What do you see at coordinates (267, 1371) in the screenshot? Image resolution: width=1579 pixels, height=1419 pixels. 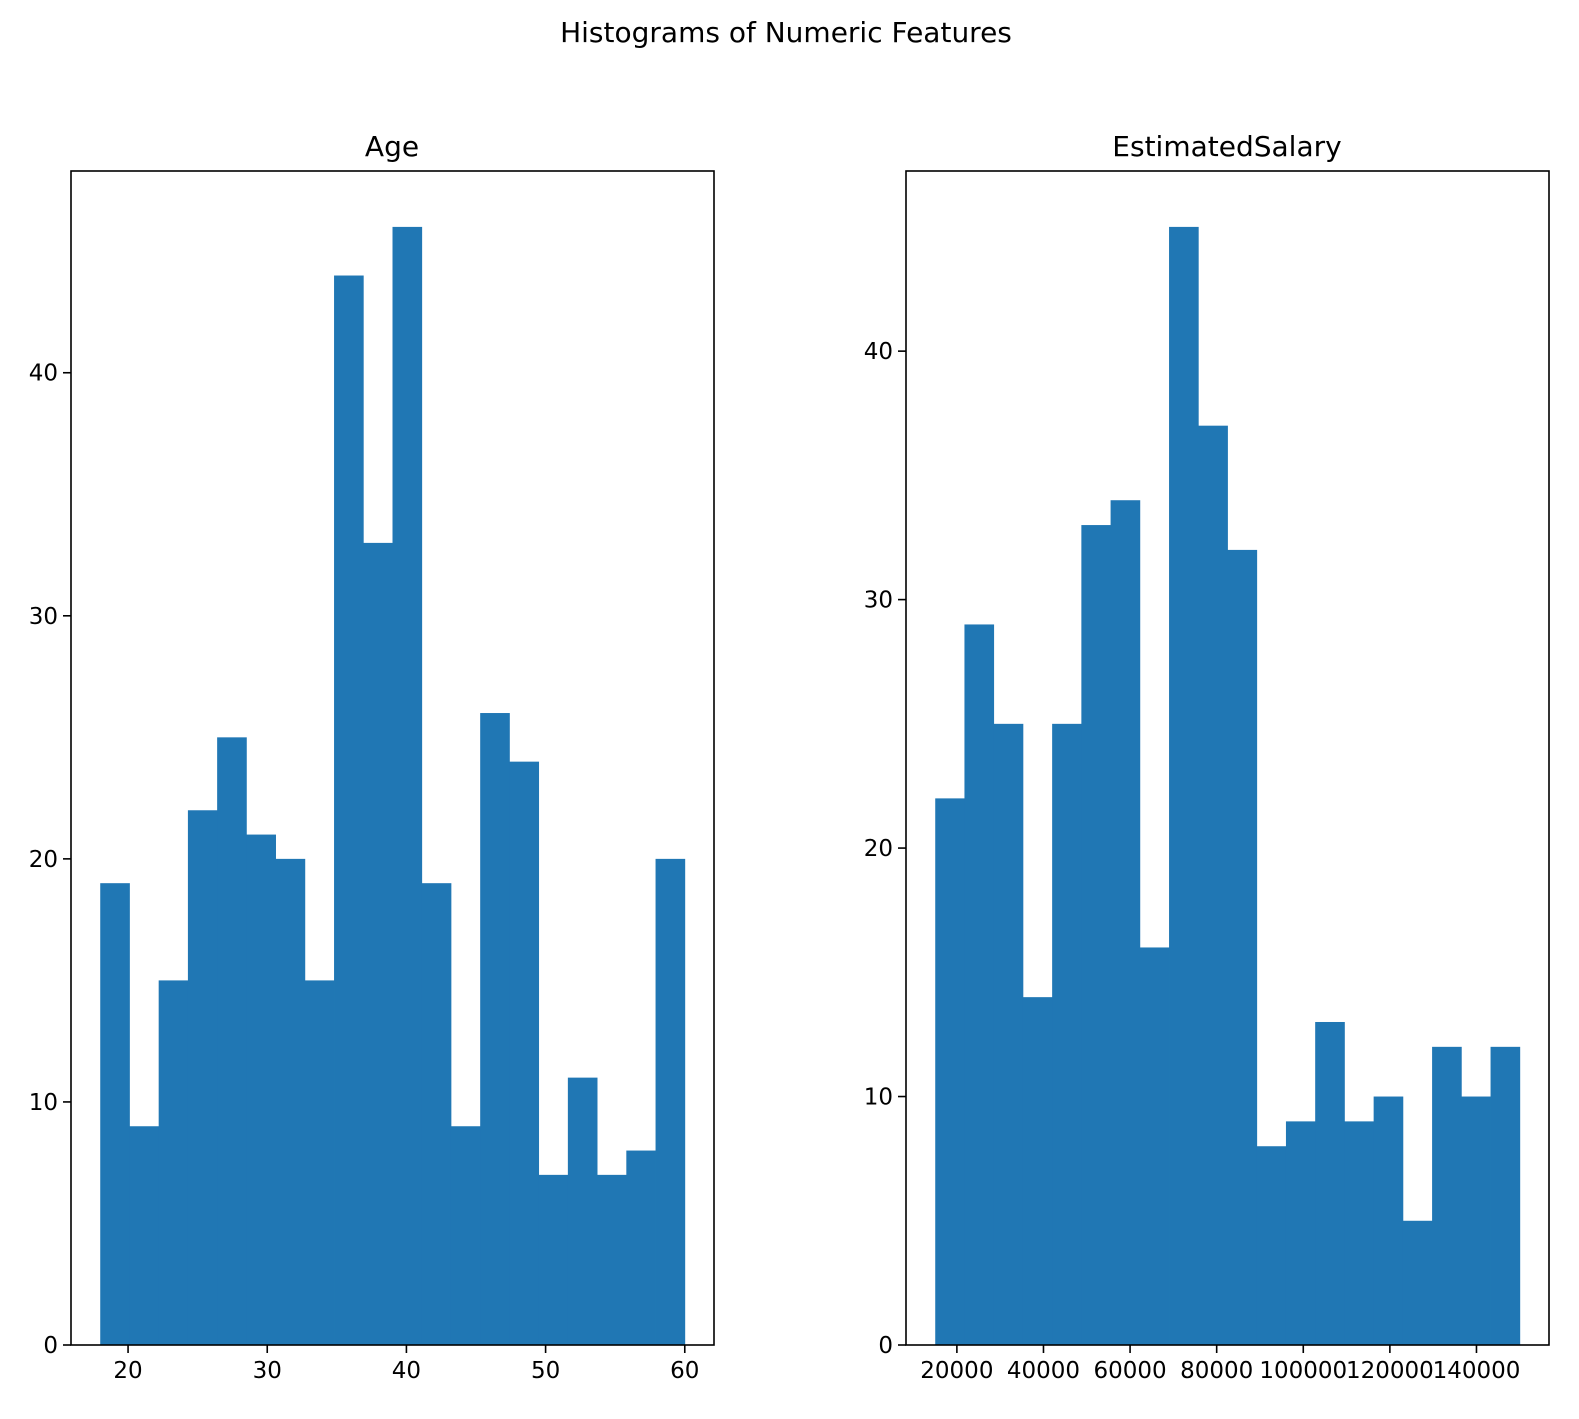 I see `age-x-tick-label-1: 30` at bounding box center [267, 1371].